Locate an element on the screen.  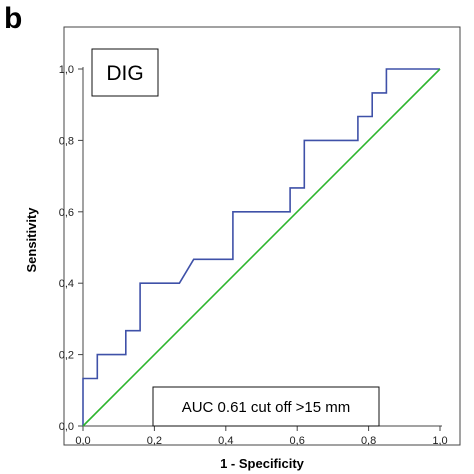
x-axis-title: 1 - Specificity is located at coordinates (262, 463).